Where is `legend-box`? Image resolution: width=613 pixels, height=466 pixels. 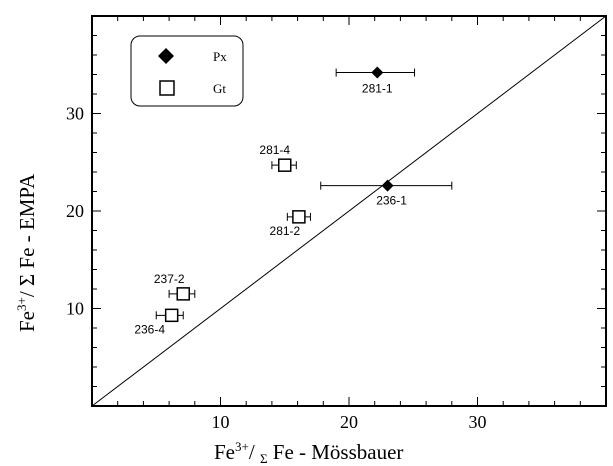
legend-box is located at coordinates (187, 71).